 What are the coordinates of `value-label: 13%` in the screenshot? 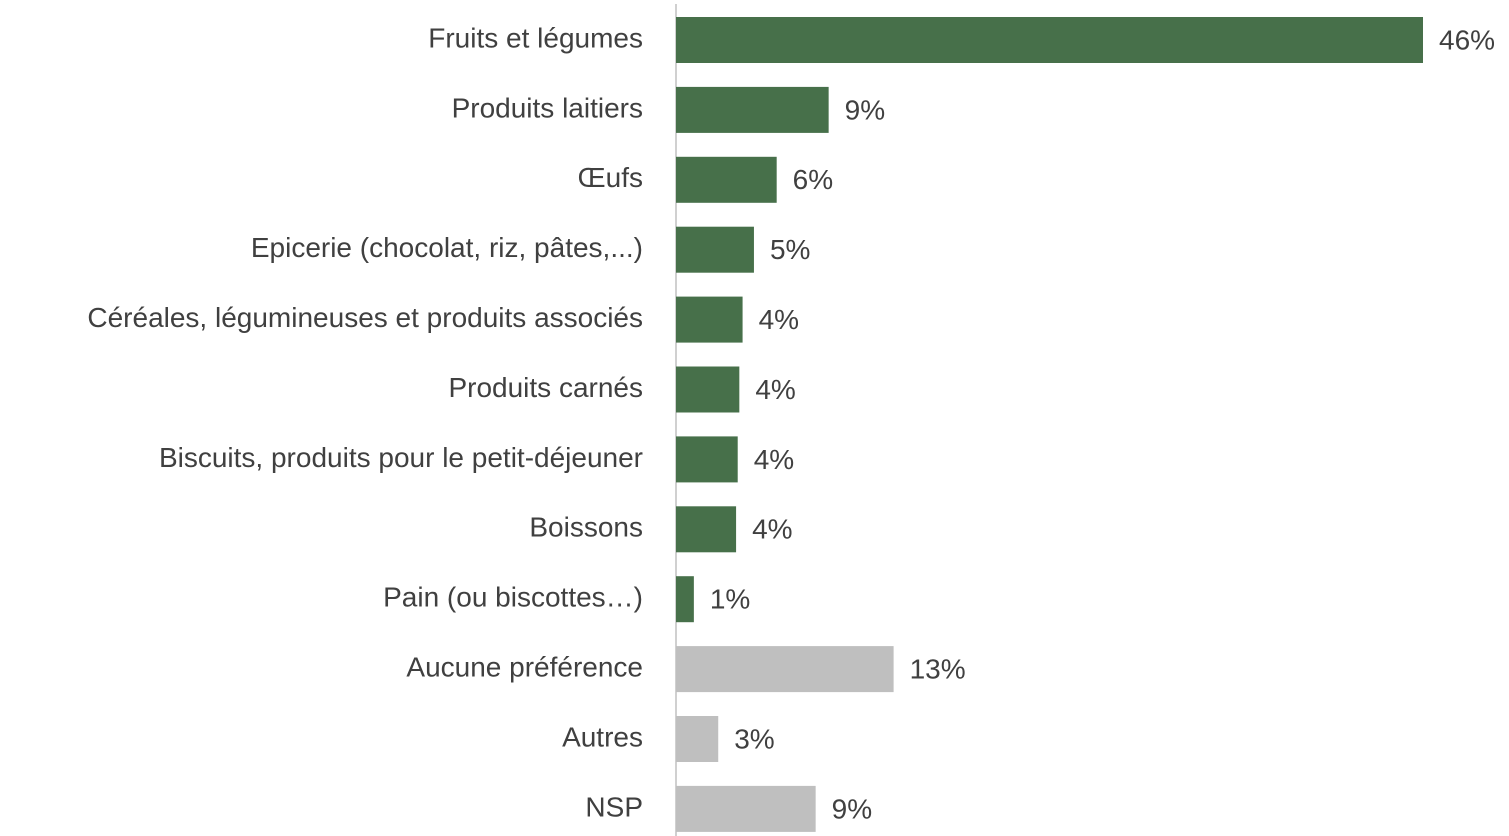 It's located at (938, 668).